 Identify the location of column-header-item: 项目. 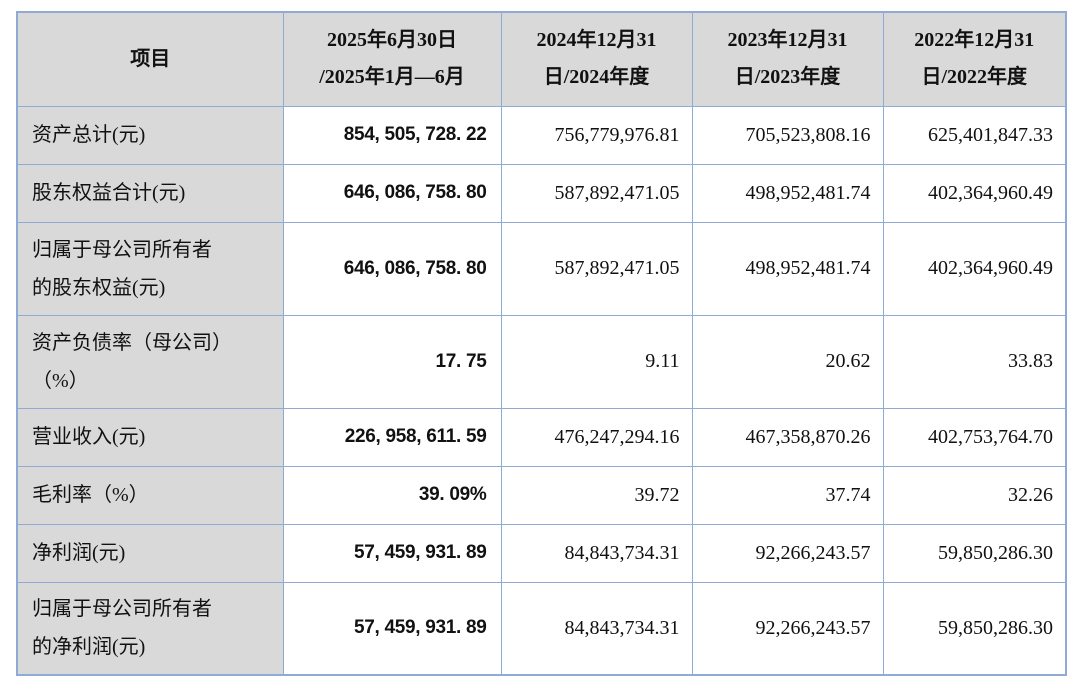
(150, 59).